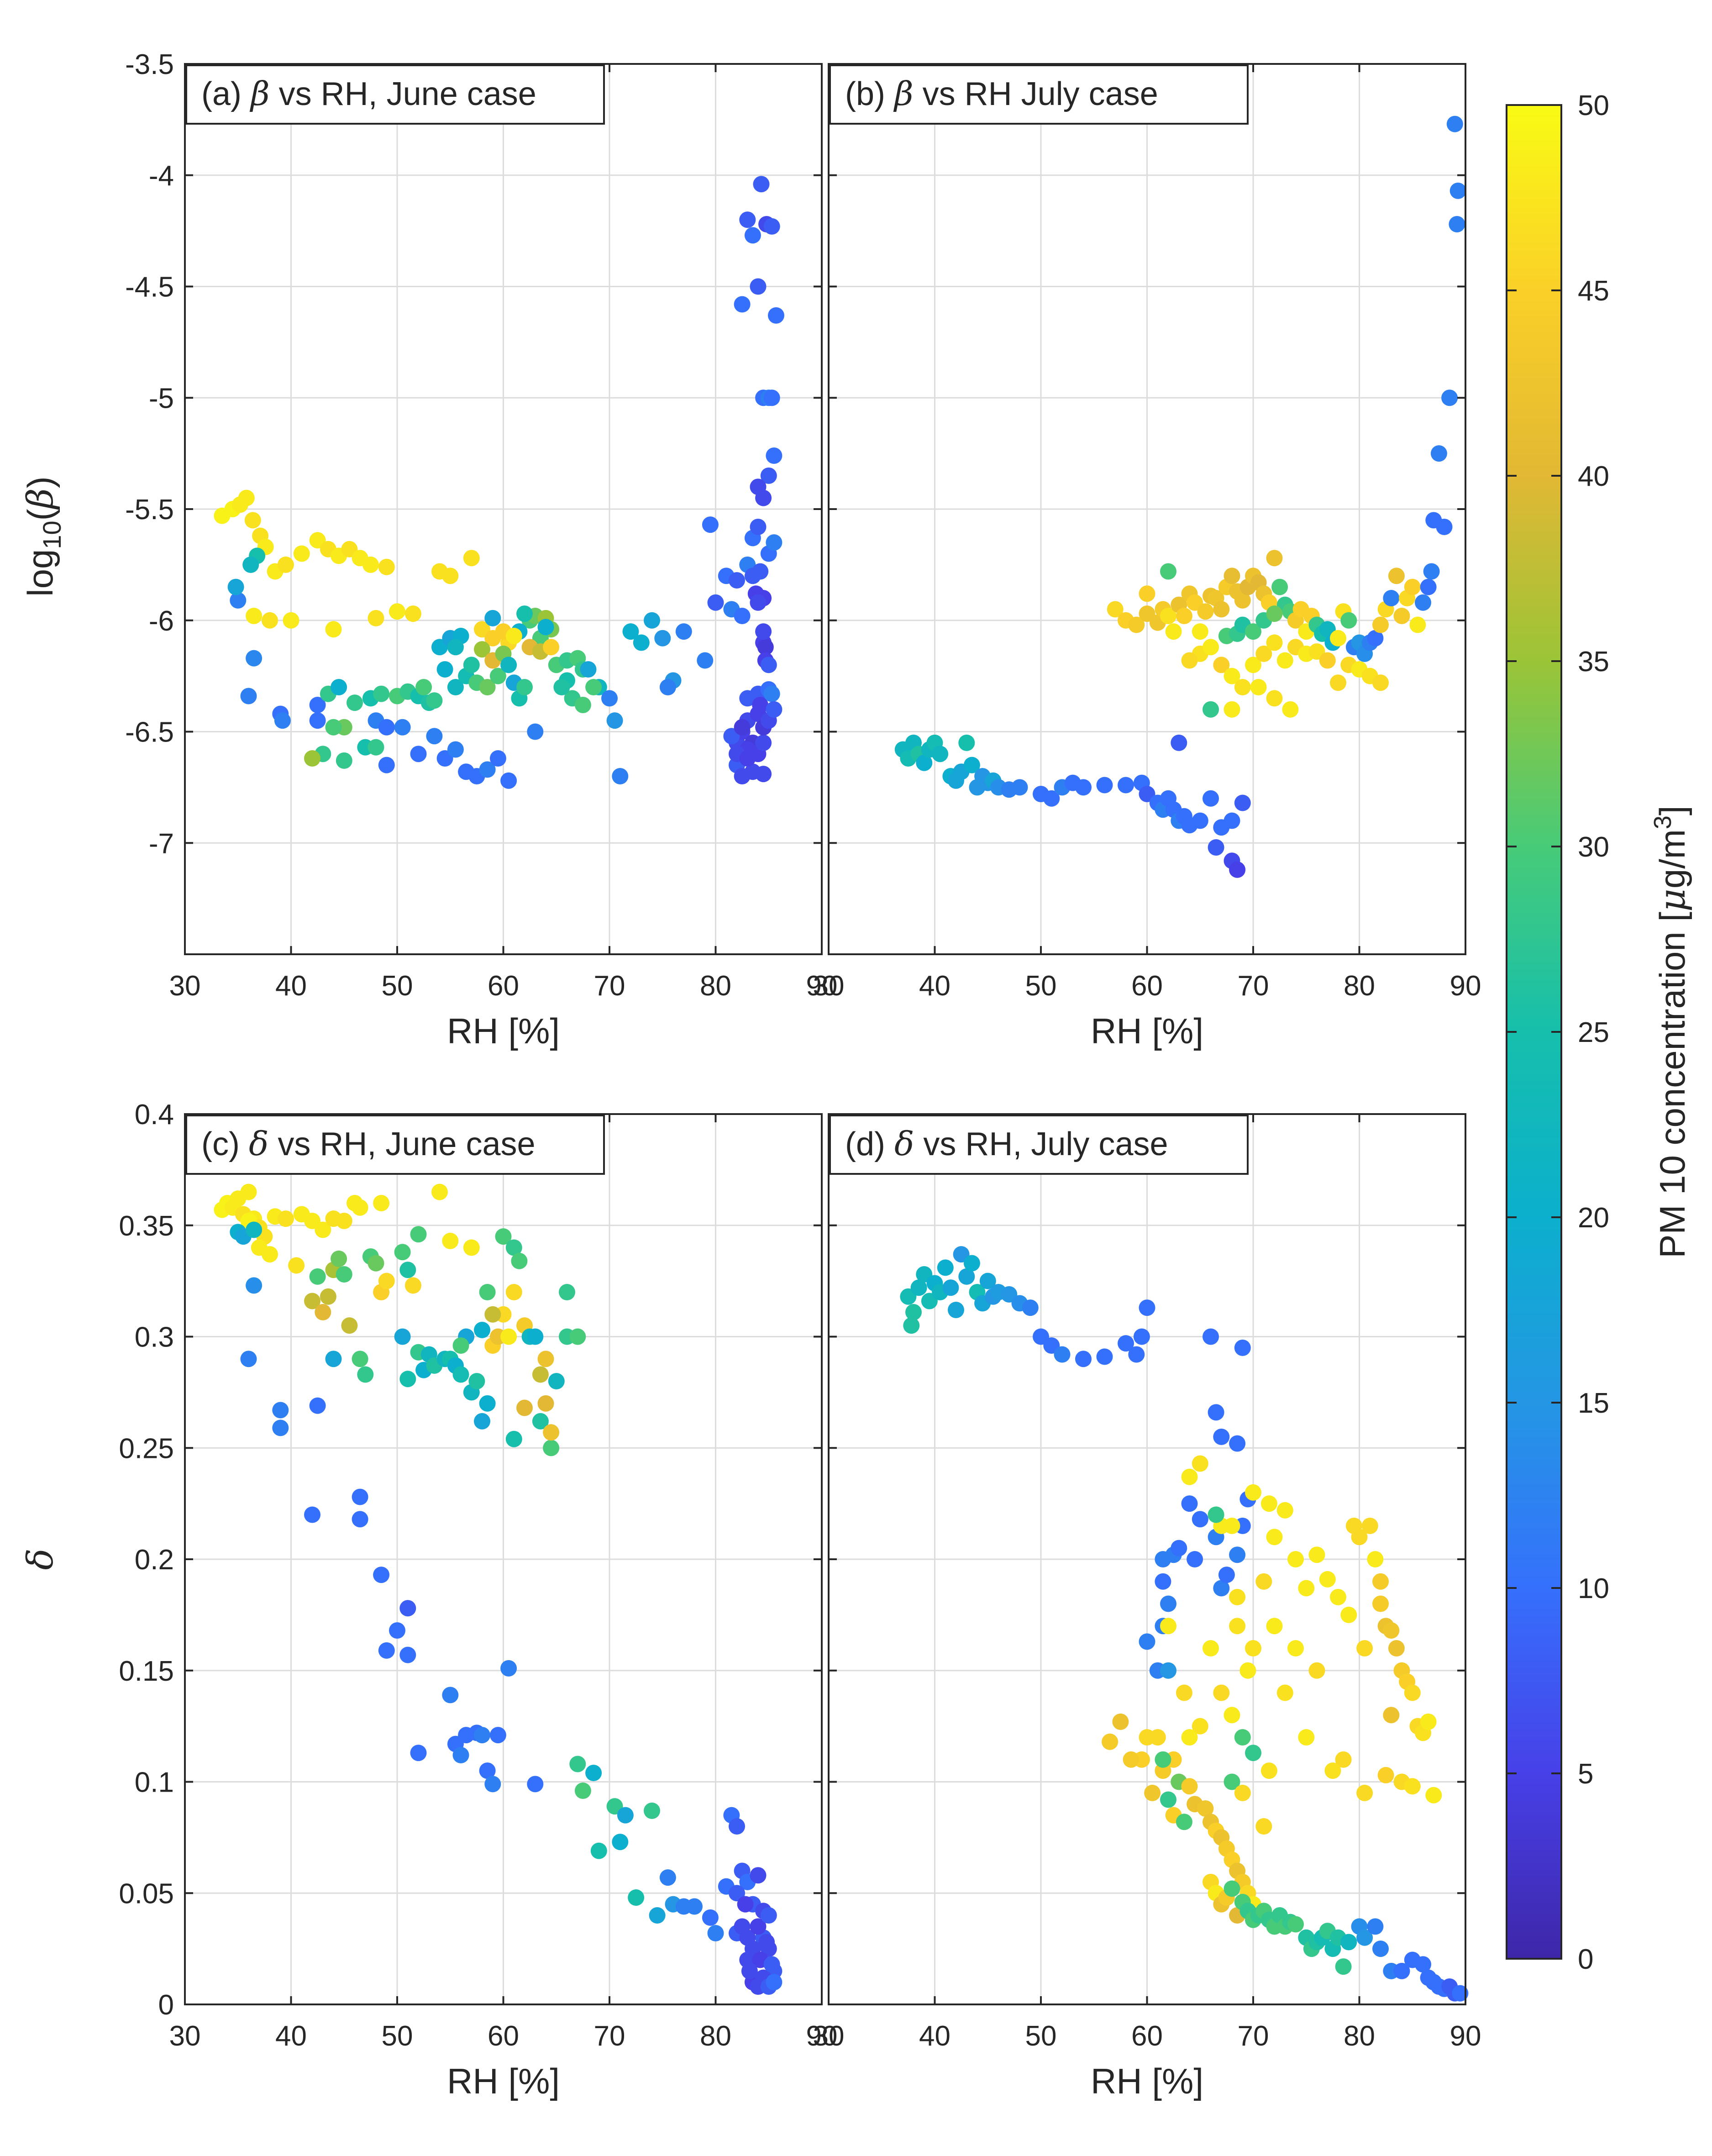 This screenshot has width=1712, height=2156. I want to click on colorbar-tick-label: 30, so click(1593, 847).